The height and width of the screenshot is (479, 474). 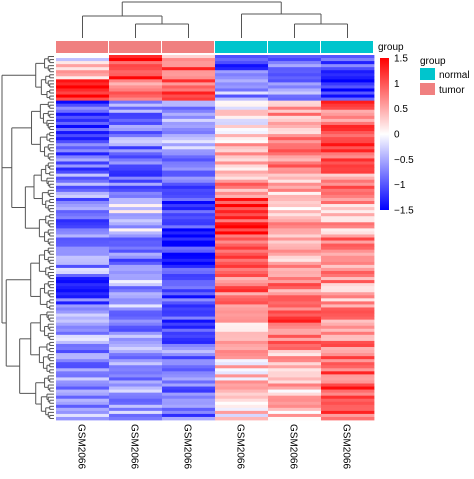 I want to click on color-scale-tick-label: −1, so click(x=400, y=185).